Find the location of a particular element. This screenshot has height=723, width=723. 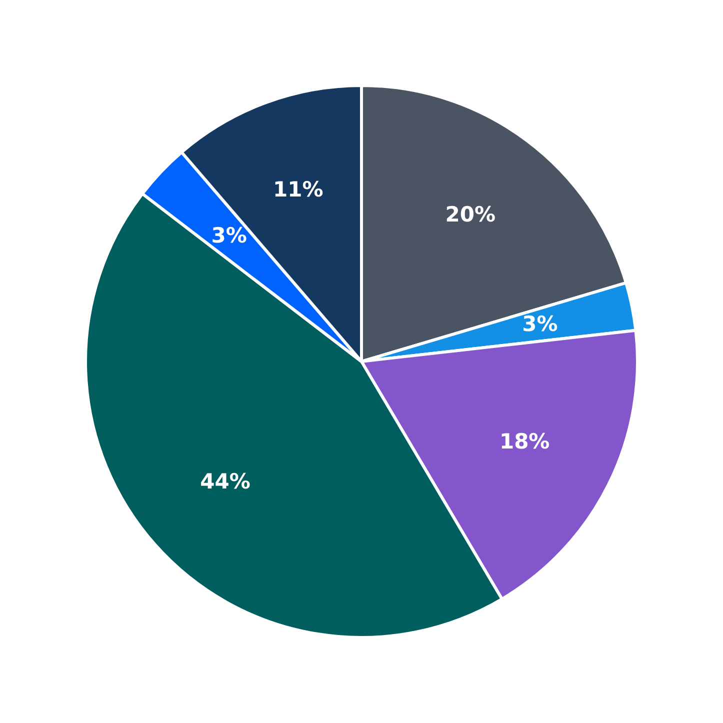

data-label: 11% is located at coordinates (298, 190).